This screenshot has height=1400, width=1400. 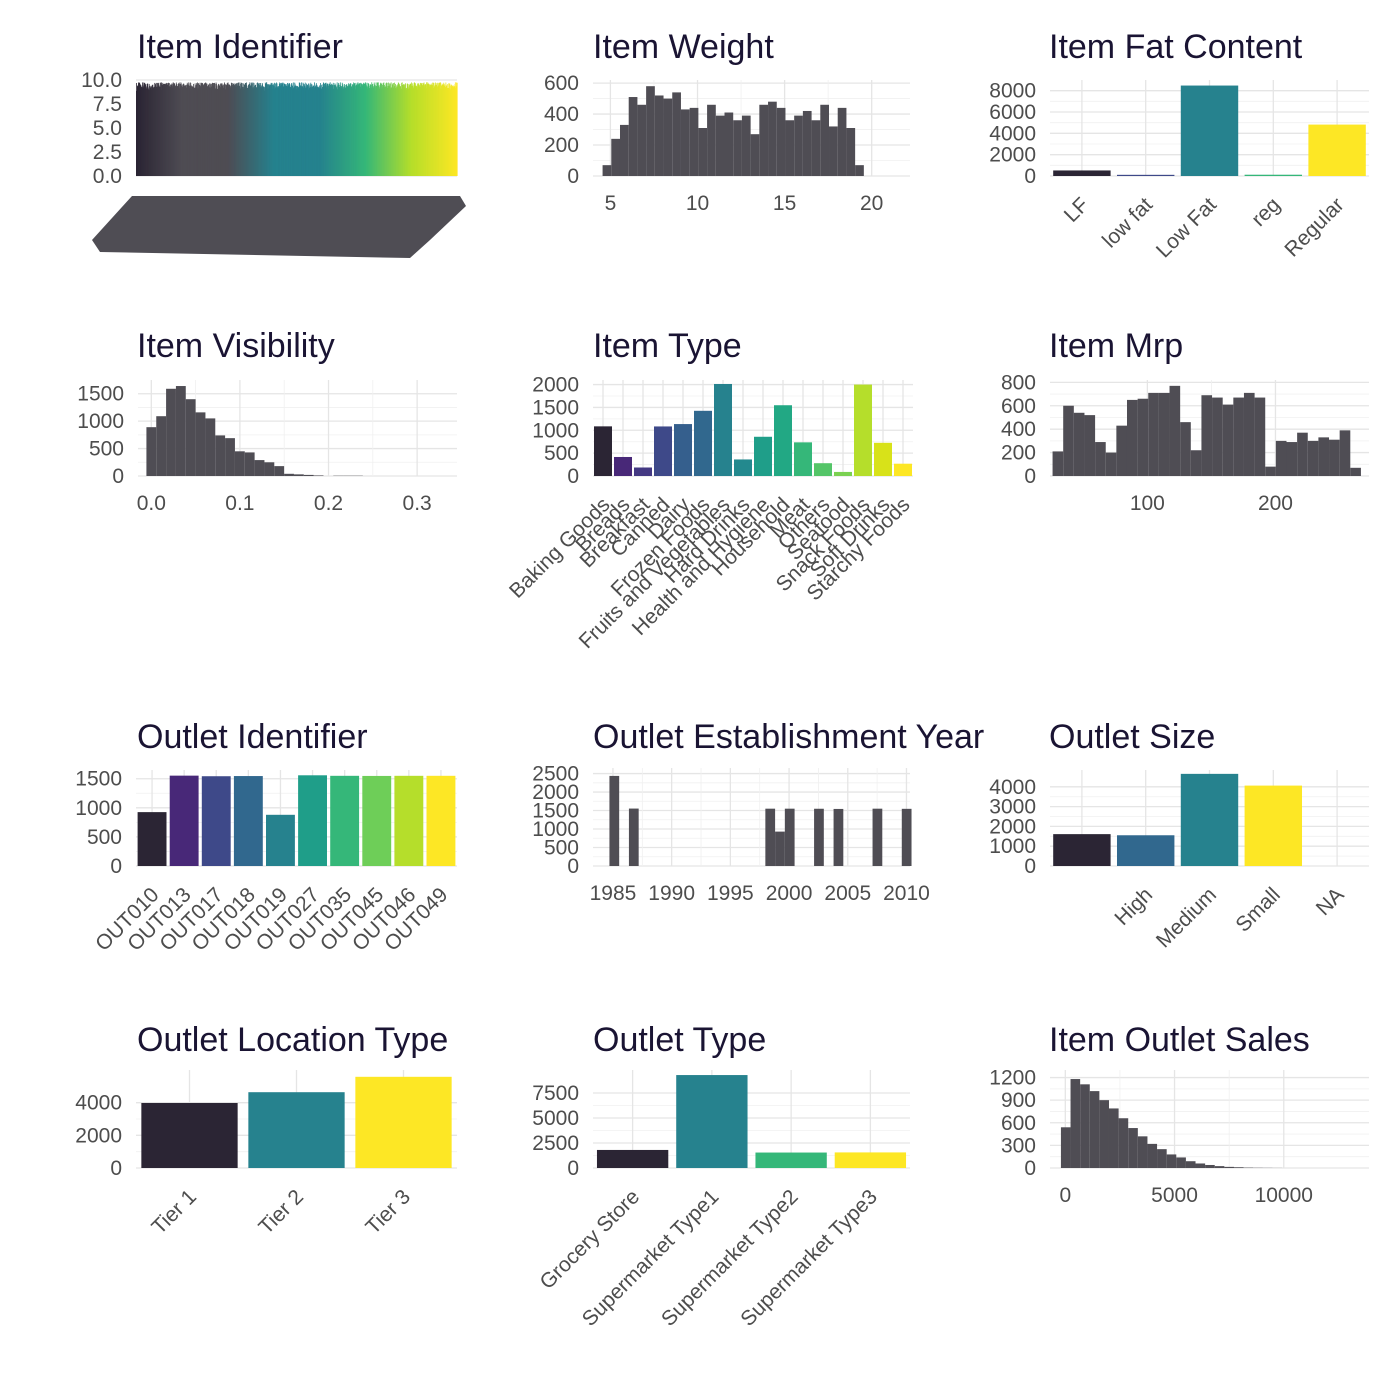 I want to click on x-tick-label: 0.1, so click(x=239, y=503).